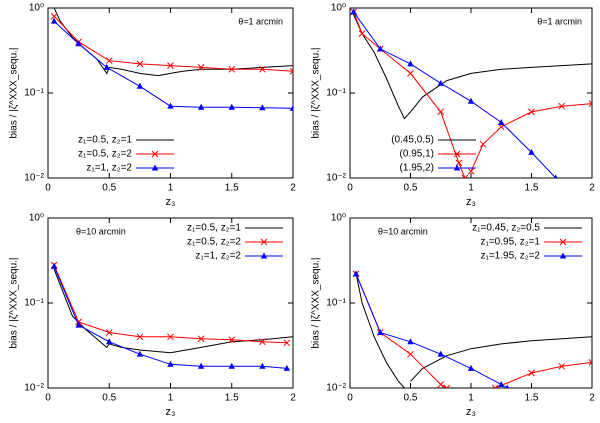  I want to click on legend-label: (0.95,1), so click(417, 154).